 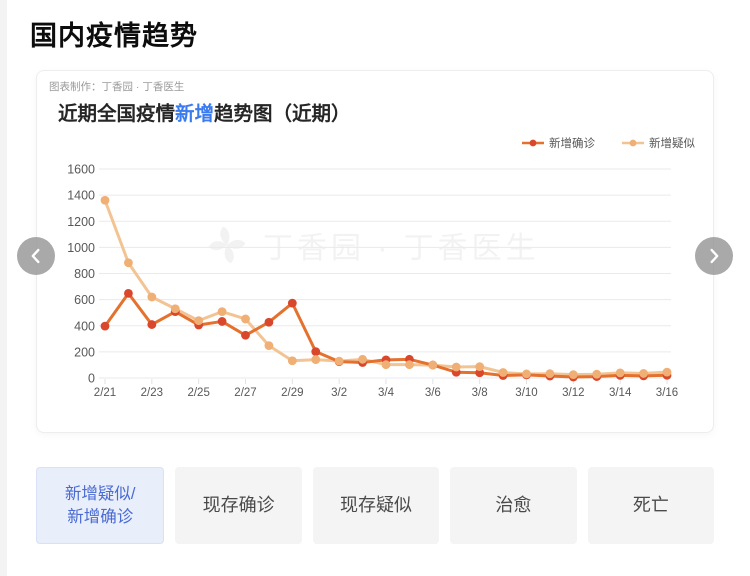 I want to click on tab-cured: 治愈, so click(x=513, y=505).